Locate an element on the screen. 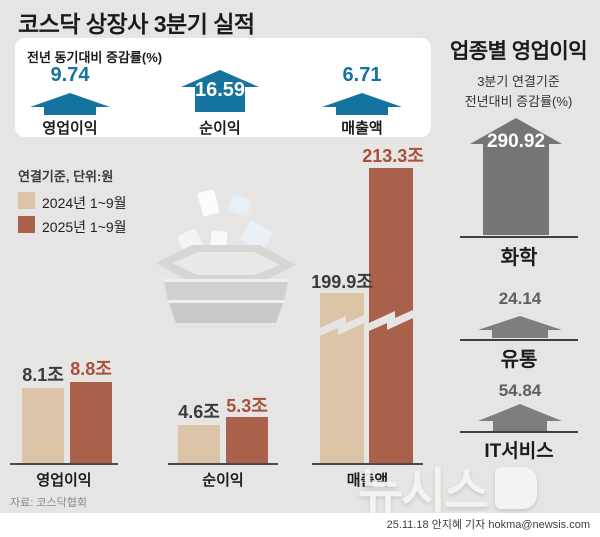  revenue-growth-value: 6.71 is located at coordinates (362, 75).